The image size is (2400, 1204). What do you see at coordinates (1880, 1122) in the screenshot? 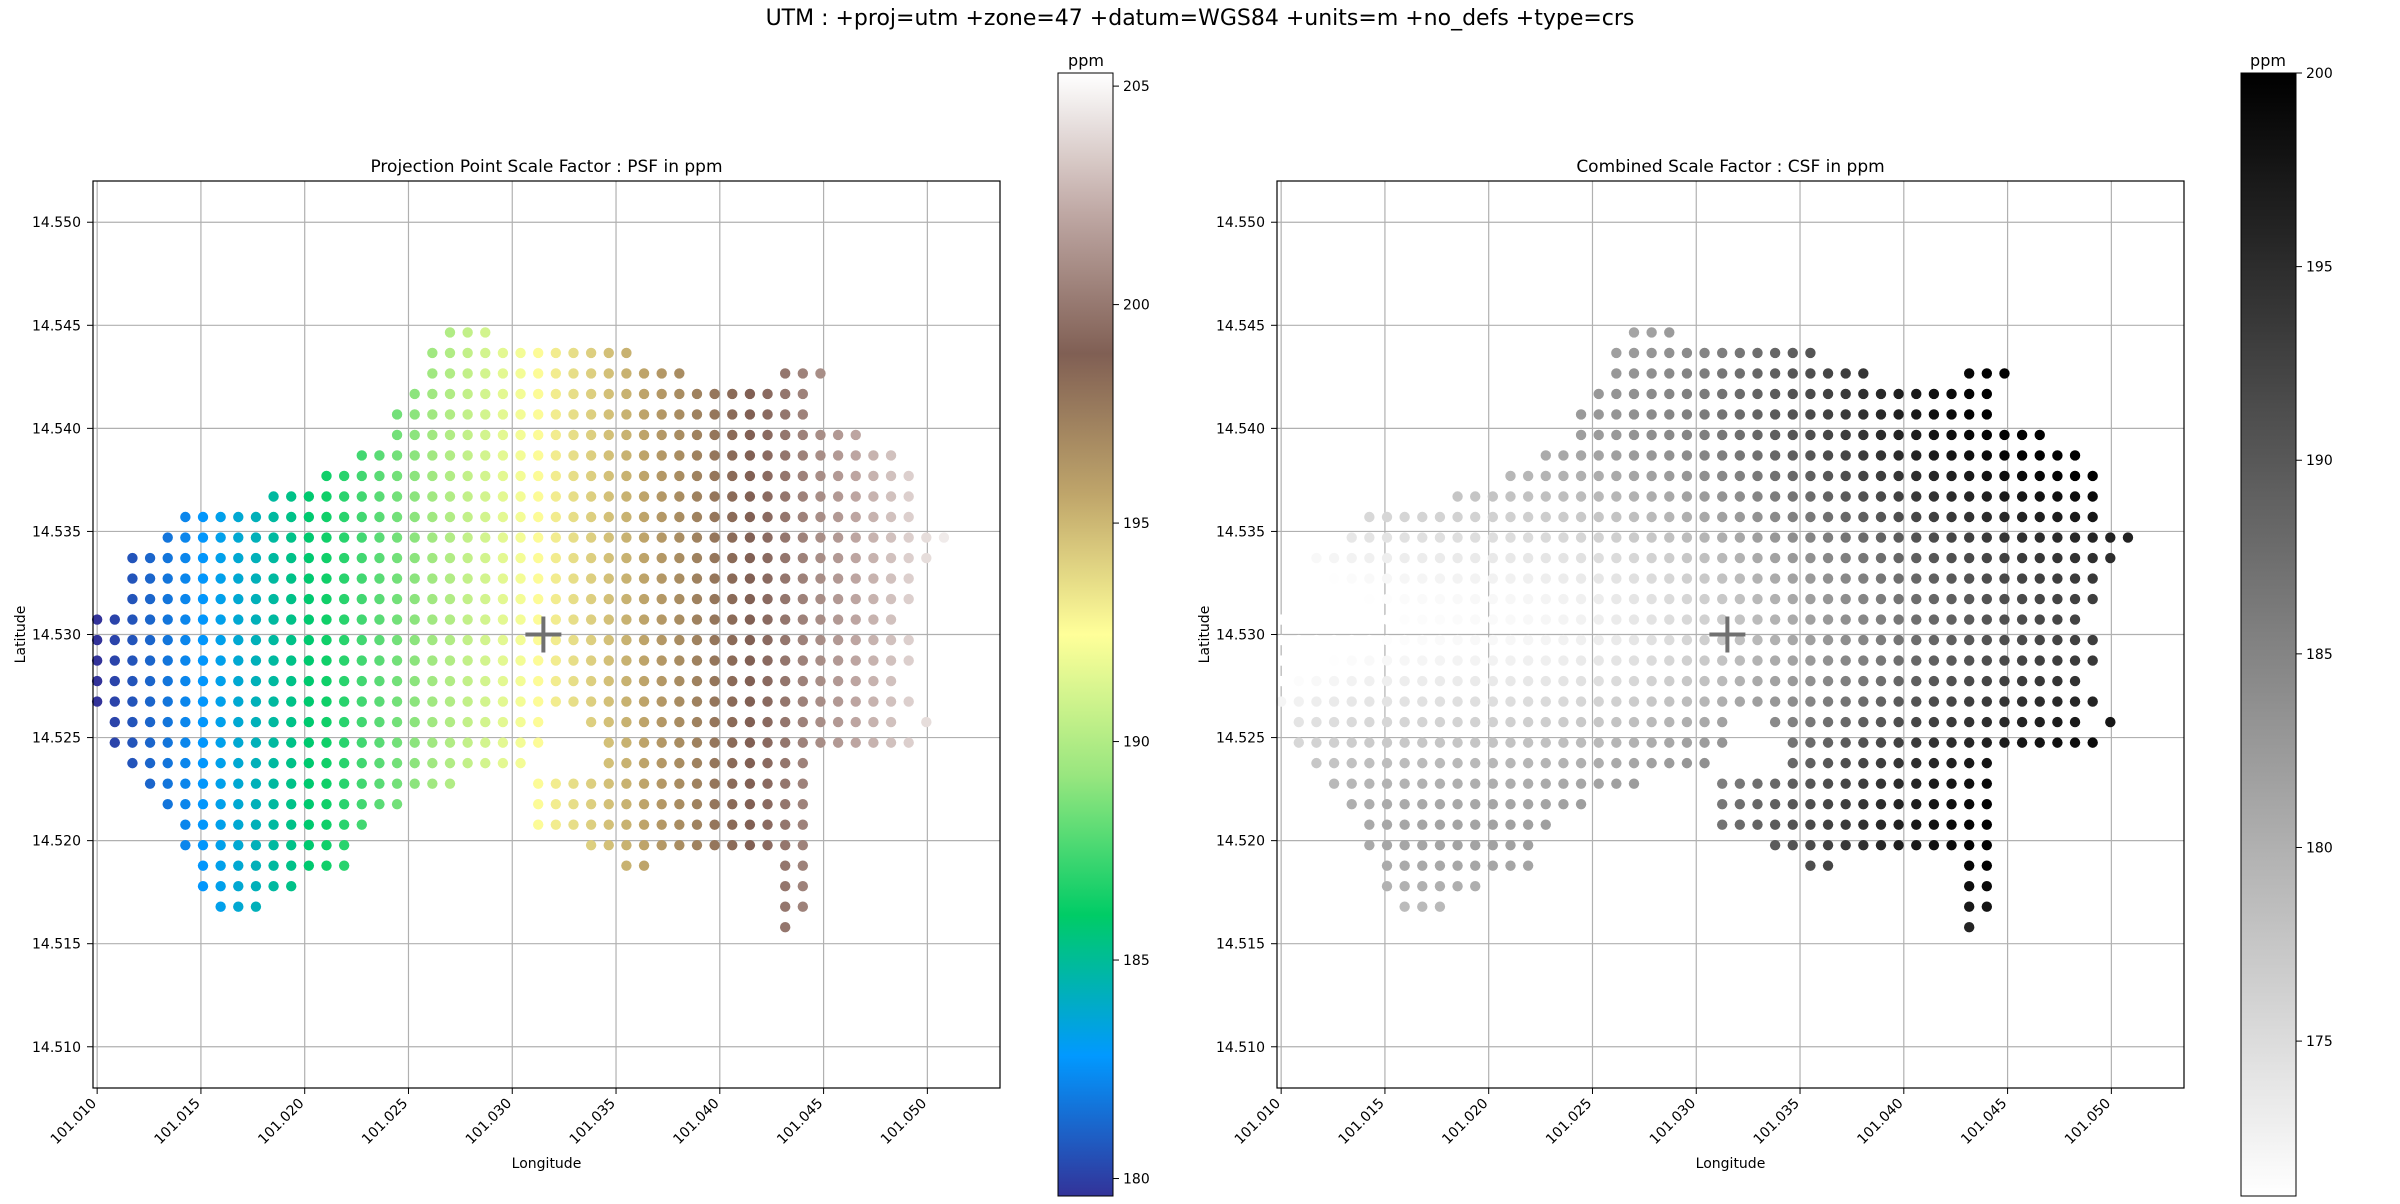
I see `x-tick-label: 101.040` at bounding box center [1880, 1122].